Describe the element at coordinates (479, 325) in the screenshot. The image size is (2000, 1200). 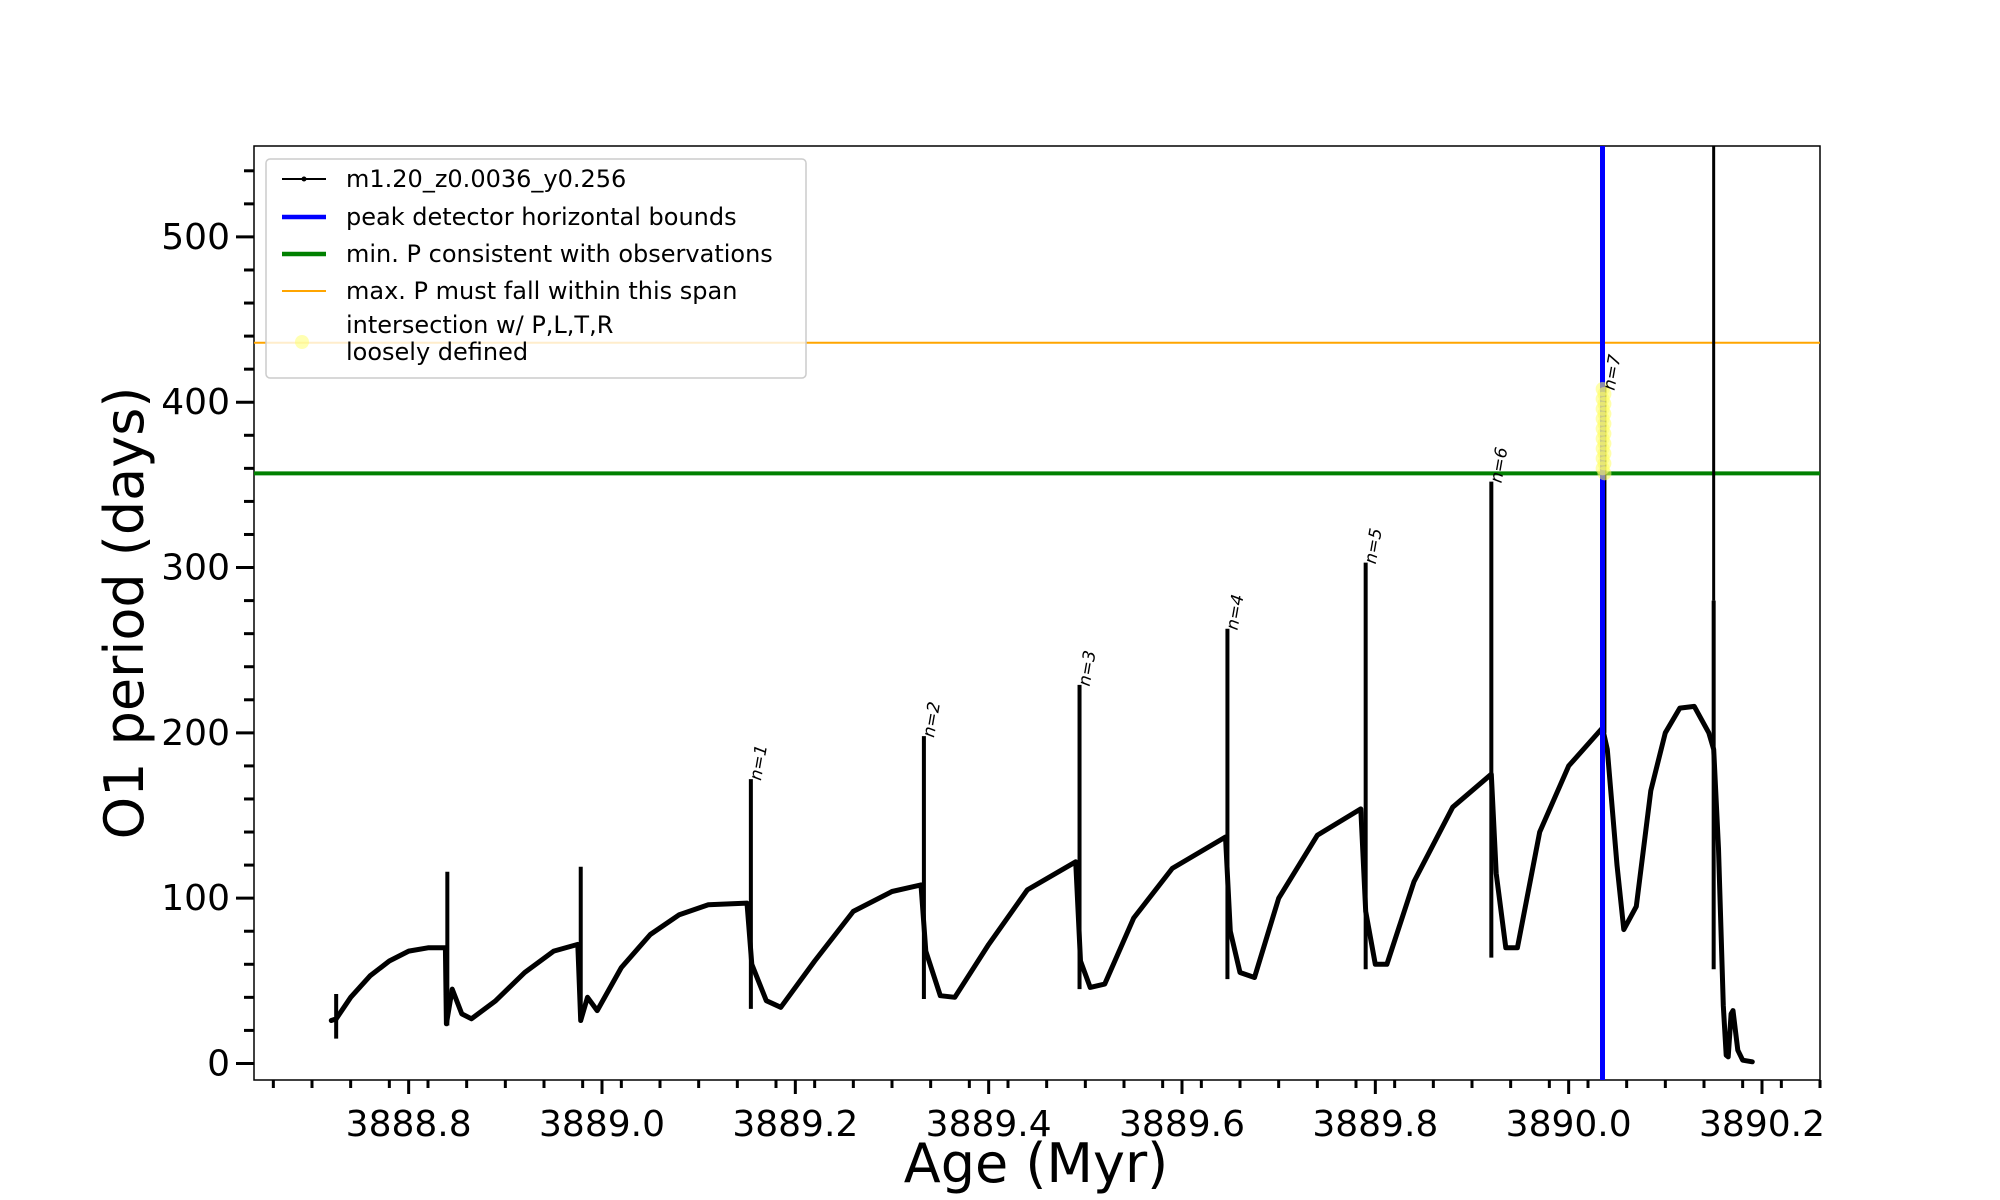
I see `legend-label-line: intersection w/ P,L,T,R` at that location.